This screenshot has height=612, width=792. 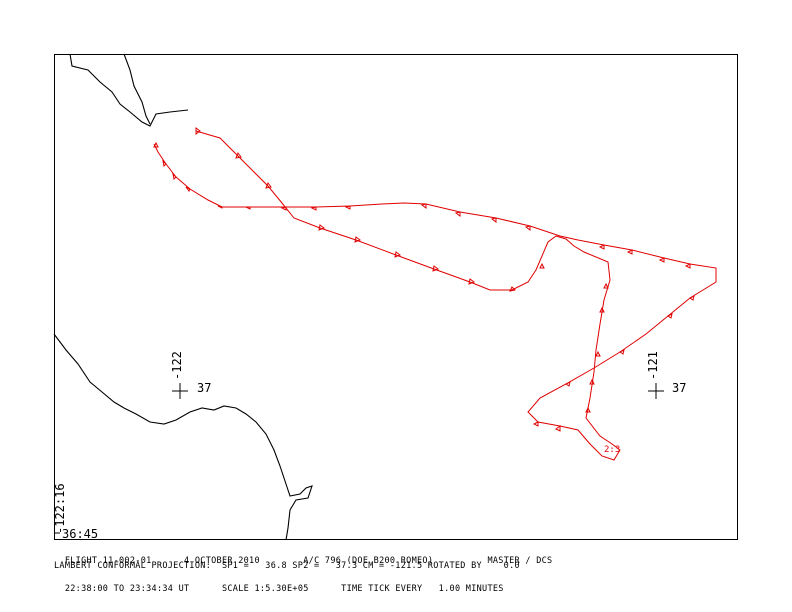 What do you see at coordinates (80, 534) in the screenshot?
I see `corner-lat-label: 36:45` at bounding box center [80, 534].